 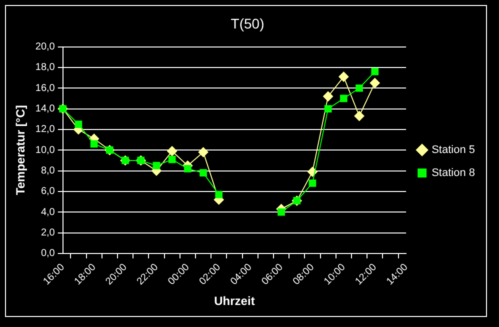 What do you see at coordinates (45, 109) in the screenshot?
I see `y-tick-label: 14,0` at bounding box center [45, 109].